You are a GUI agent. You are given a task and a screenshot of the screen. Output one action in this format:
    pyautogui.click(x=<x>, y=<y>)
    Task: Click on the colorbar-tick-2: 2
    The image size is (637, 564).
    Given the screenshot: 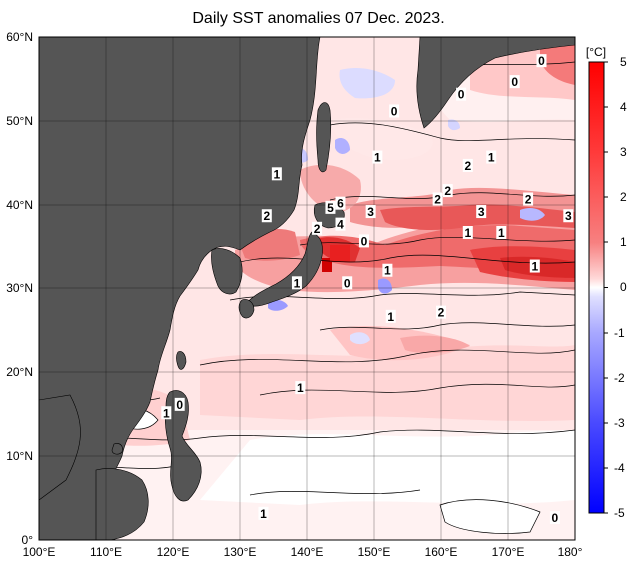 What is the action you would take?
    pyautogui.click(x=623, y=197)
    